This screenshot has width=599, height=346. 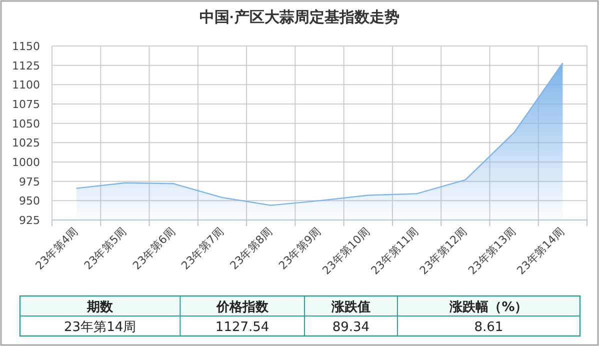 I want to click on y-tick-label: 950, so click(x=29, y=201).